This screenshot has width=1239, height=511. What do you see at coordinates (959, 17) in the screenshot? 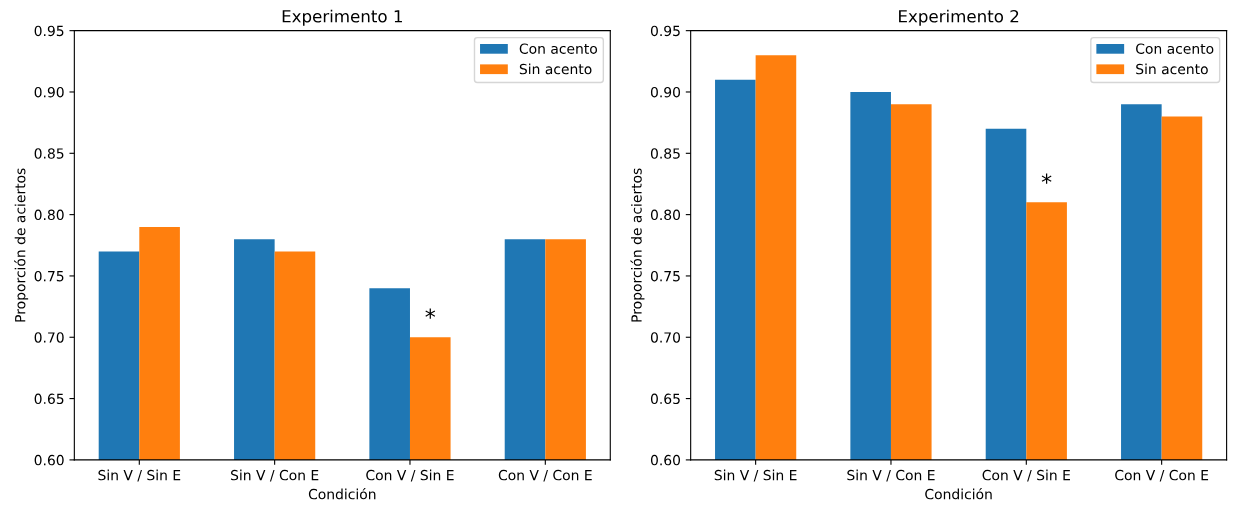
I see `chart-title: Experimento 2` at bounding box center [959, 17].